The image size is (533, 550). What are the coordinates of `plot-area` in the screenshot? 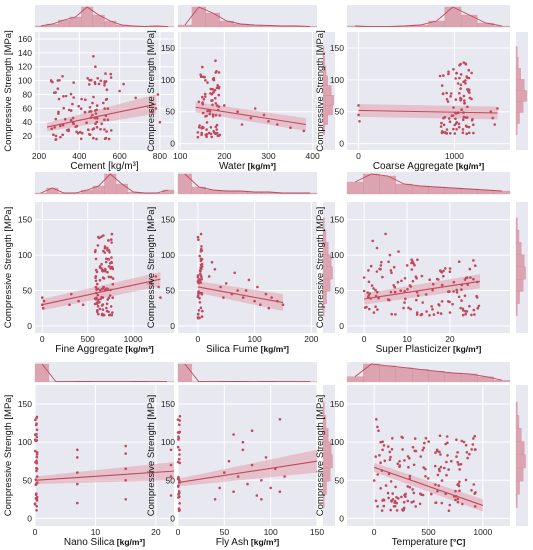 It's located at (428, 267).